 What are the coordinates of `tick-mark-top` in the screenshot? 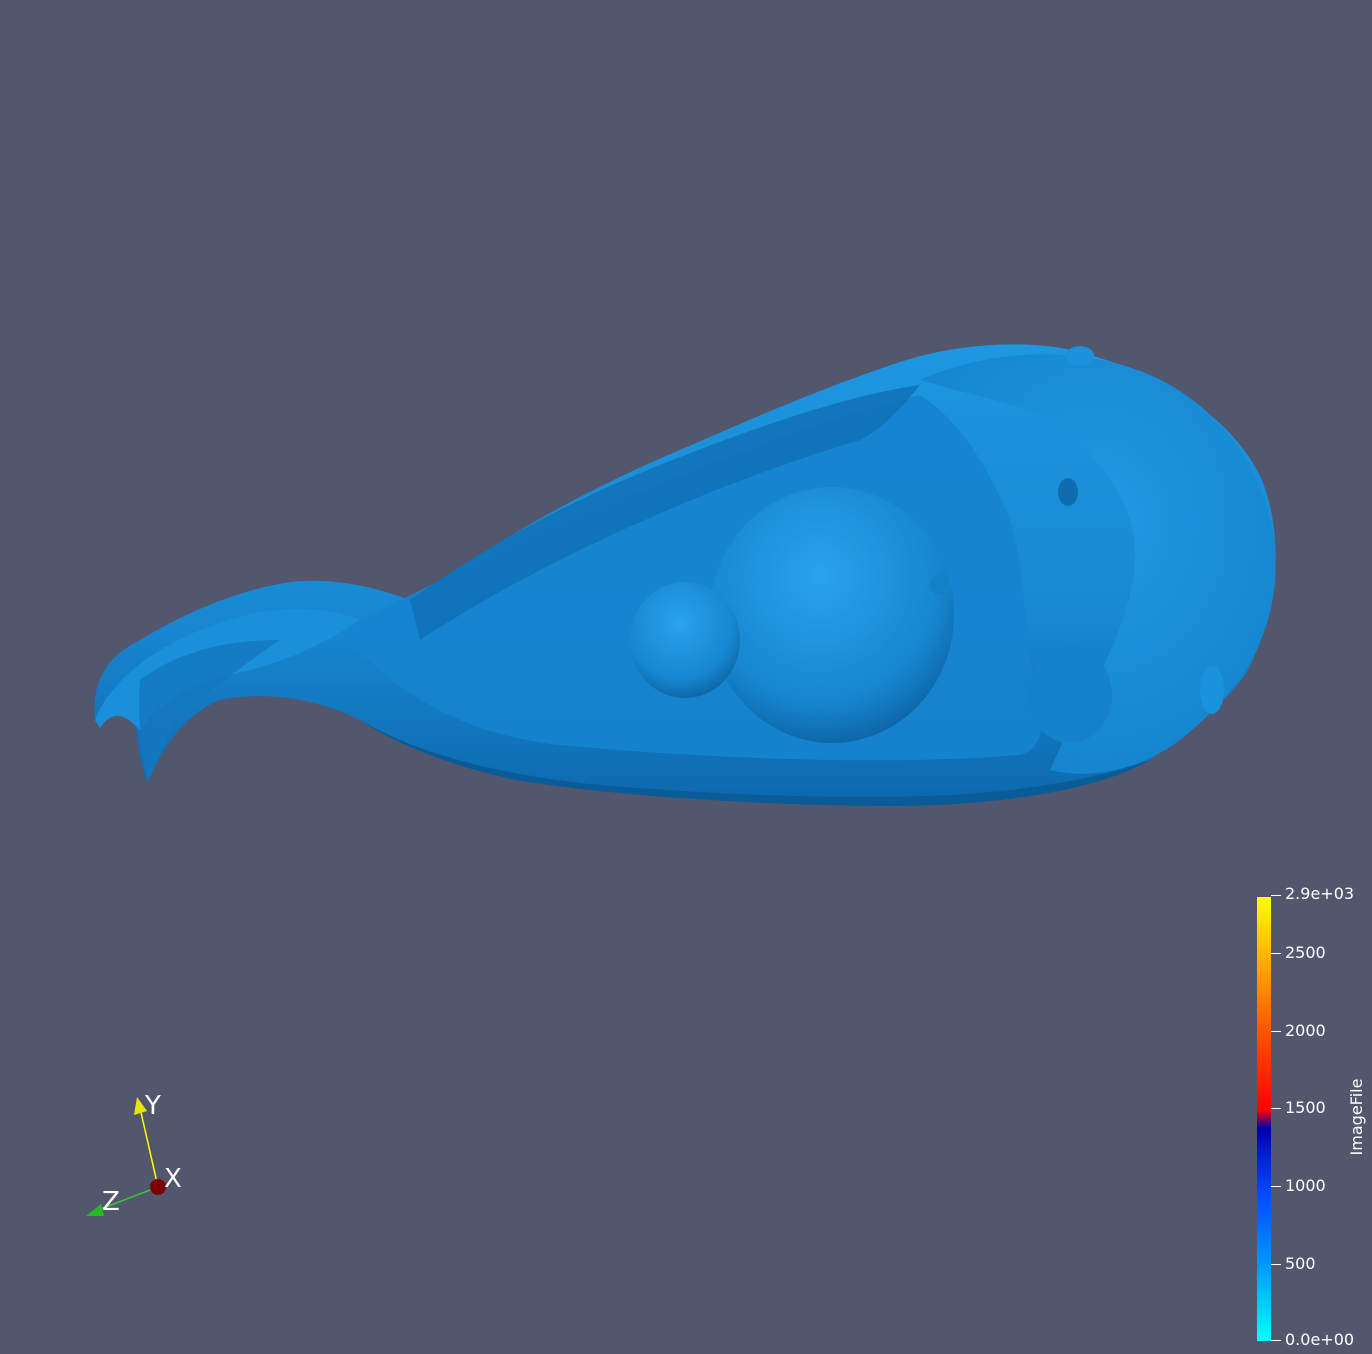 It's located at (1276, 895).